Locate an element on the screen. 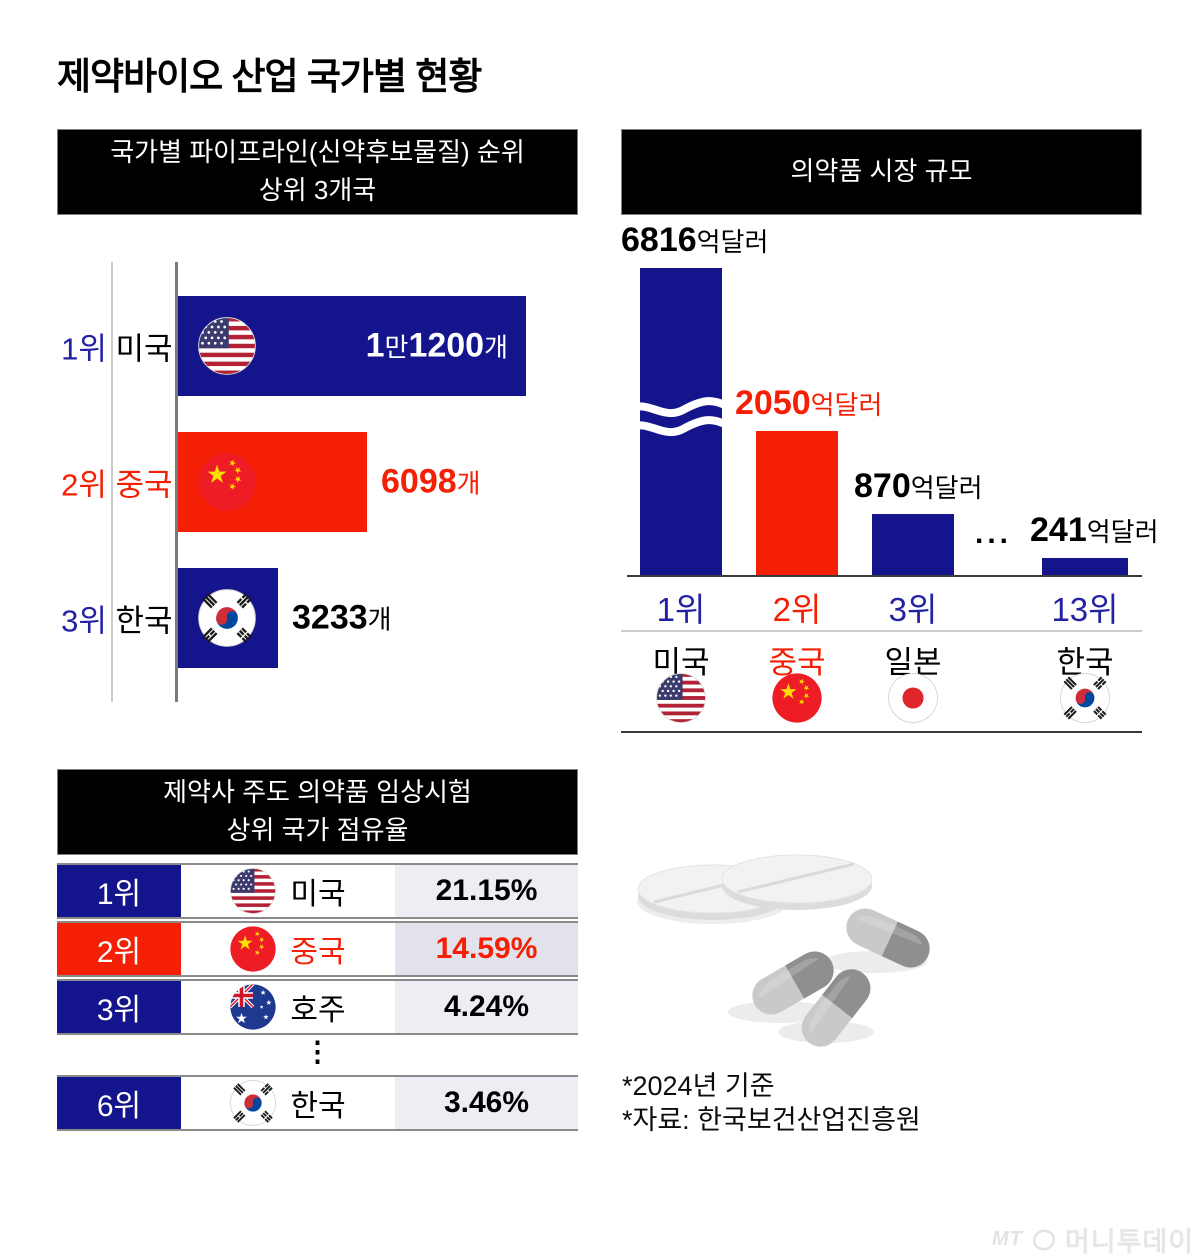  bar-value: 6098개 is located at coordinates (431, 481).